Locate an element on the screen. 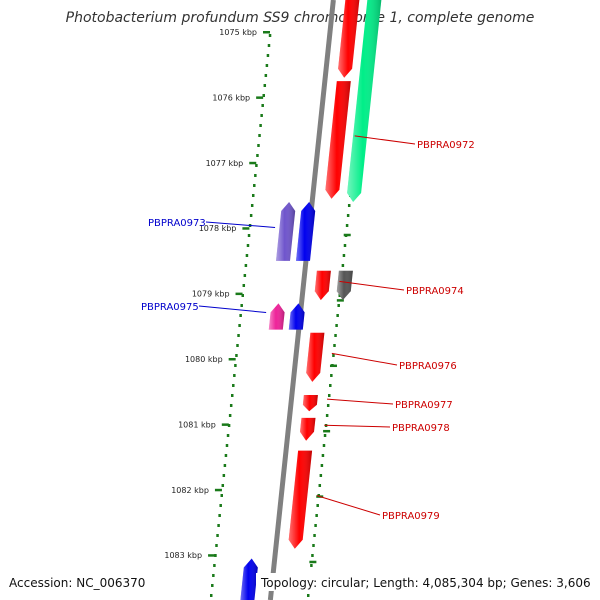 This screenshot has height=600, width=600. gene-label: PBPRA0976 is located at coordinates (428, 366).